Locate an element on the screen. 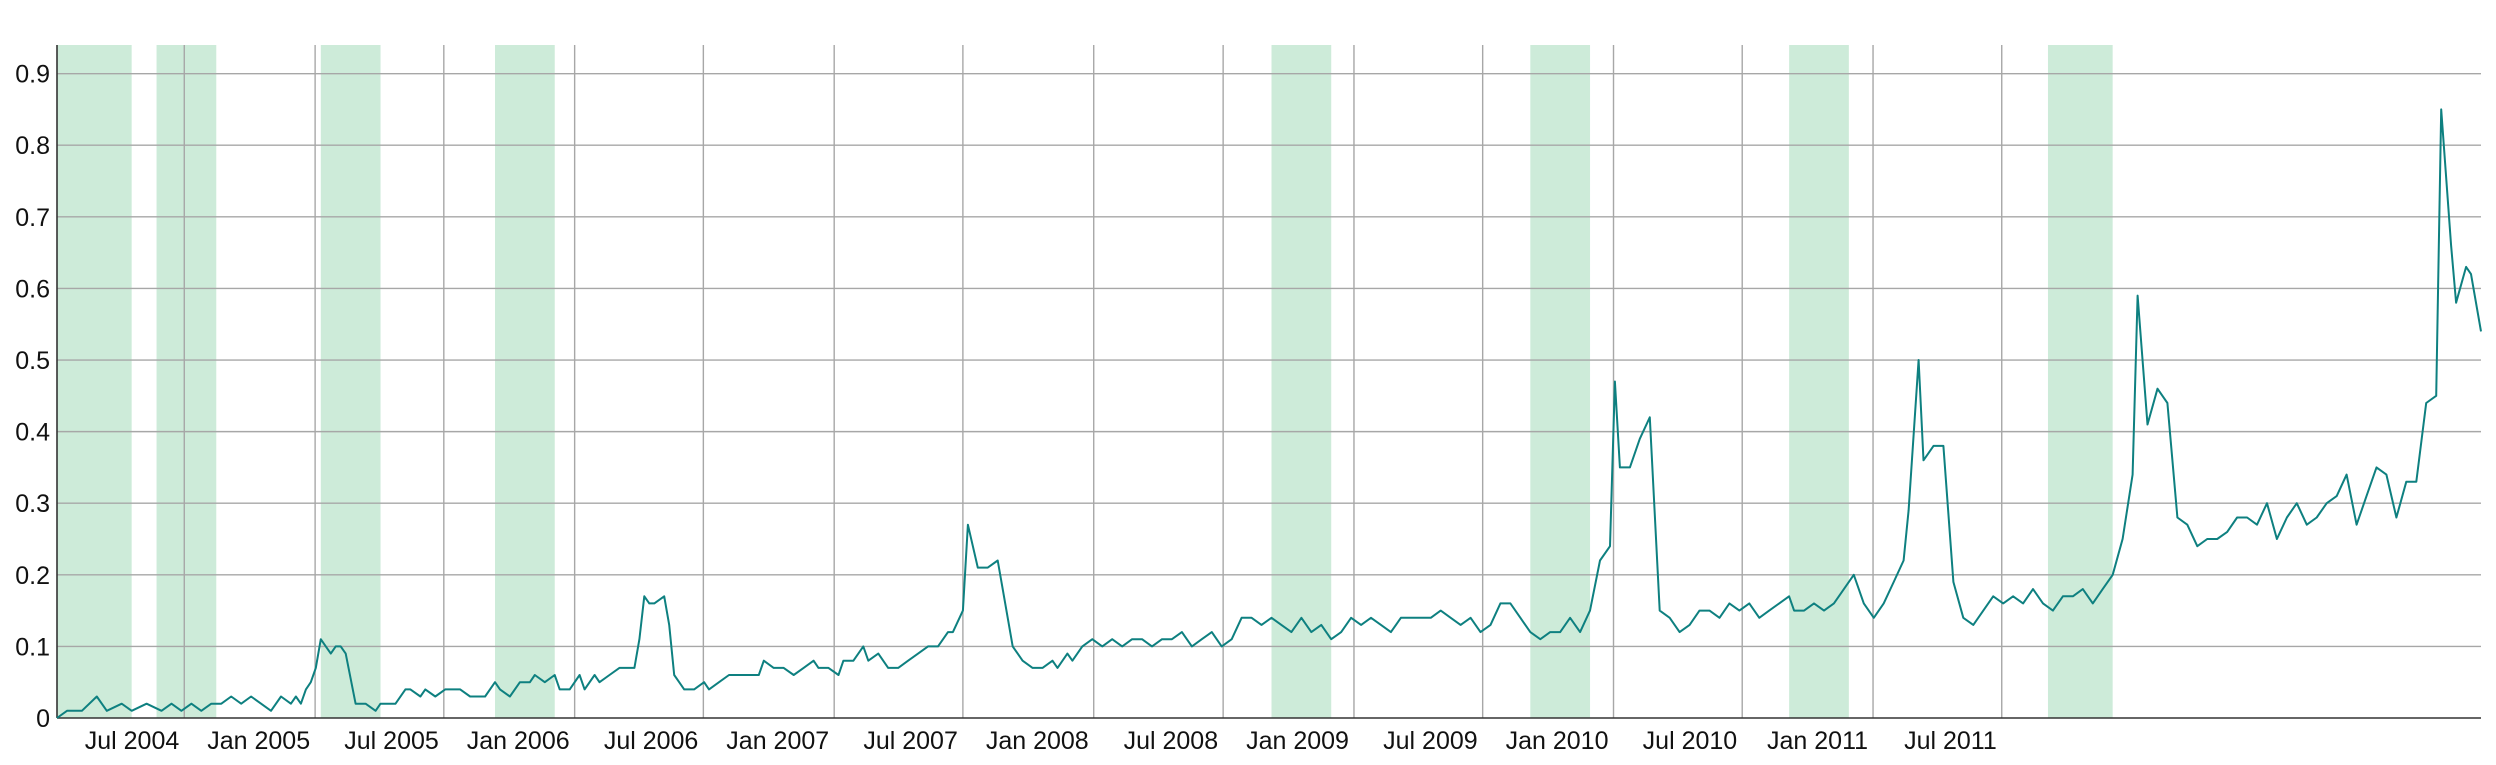 This screenshot has height=765, width=2496. y-tick-label: 0.3 is located at coordinates (32, 504).